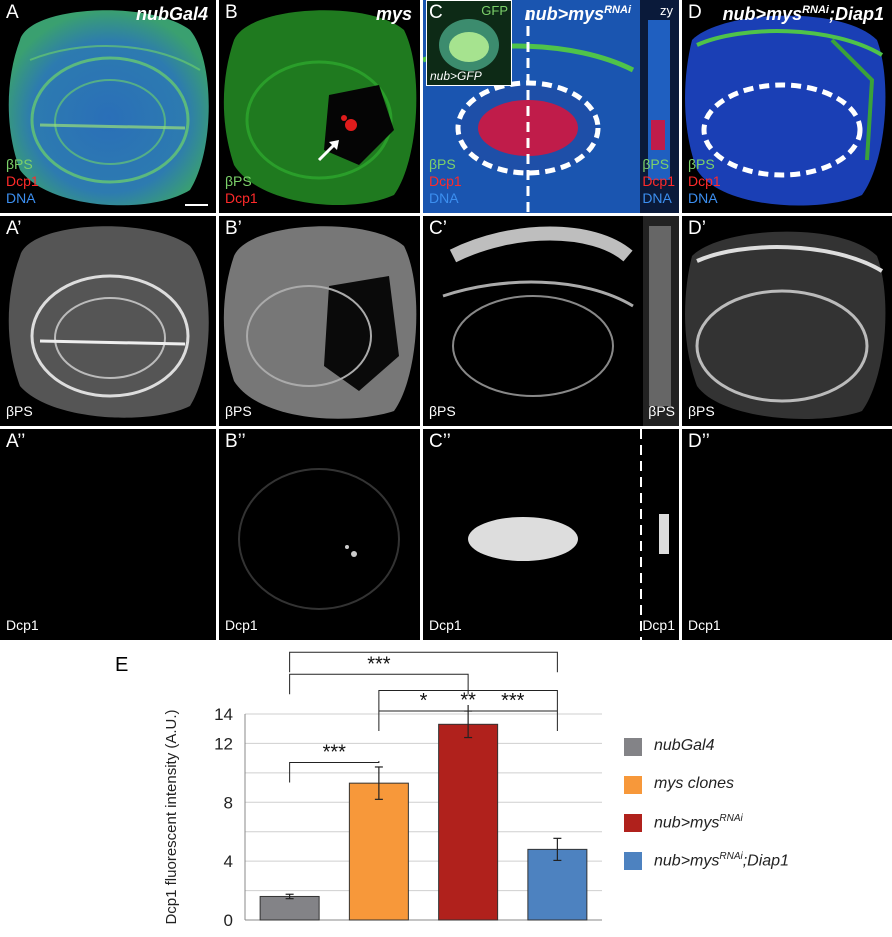 The height and width of the screenshot is (937, 892). What do you see at coordinates (223, 714) in the screenshot?
I see `y-tick-label: 14` at bounding box center [223, 714].